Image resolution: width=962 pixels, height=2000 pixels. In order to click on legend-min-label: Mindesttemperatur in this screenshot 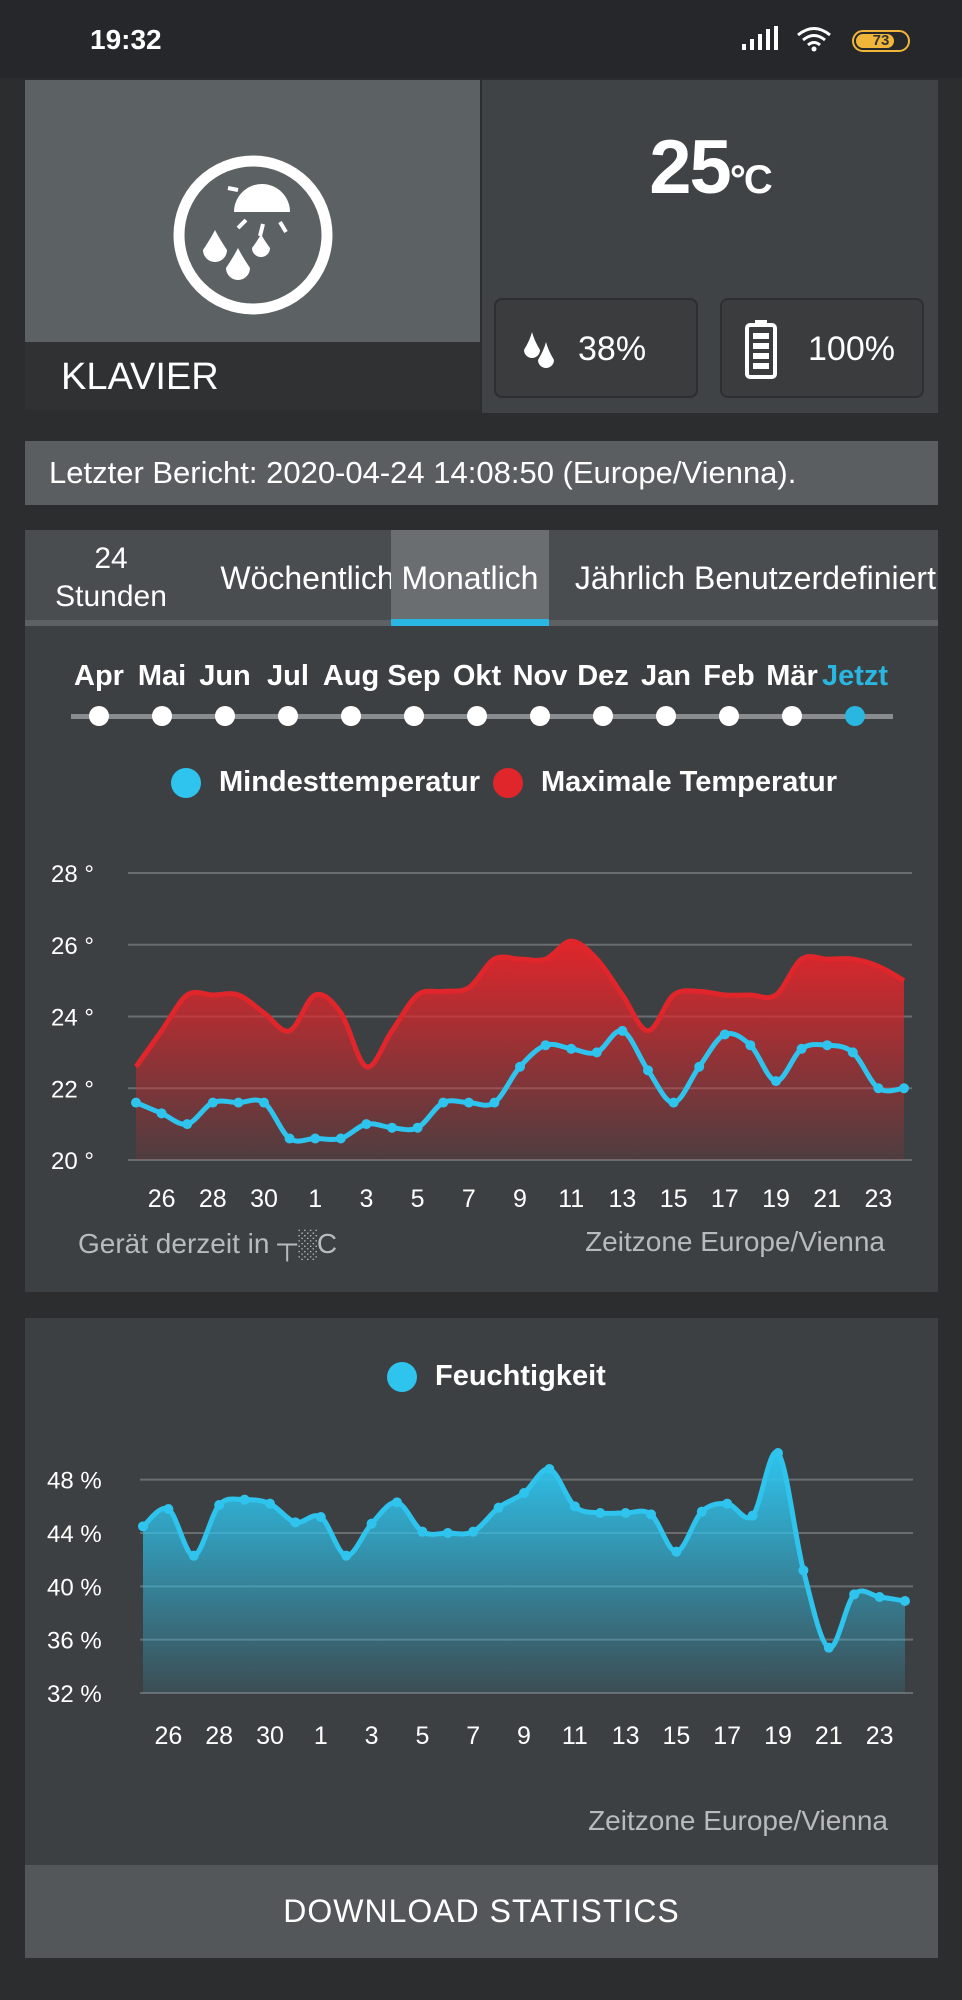, I will do `click(350, 782)`.